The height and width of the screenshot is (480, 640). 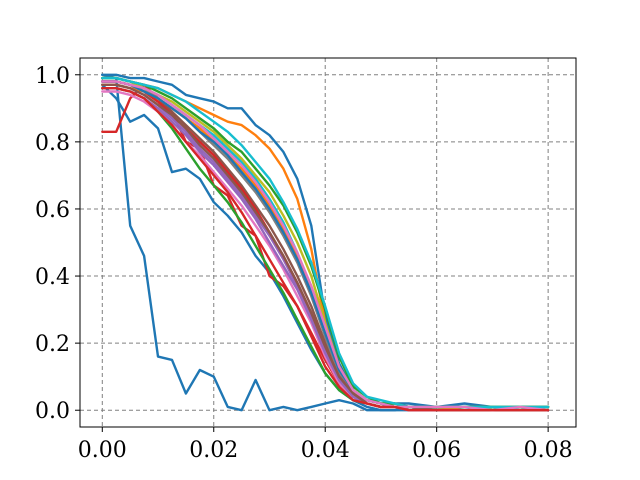 I want to click on y-tick-label: 0.8, so click(x=52, y=143).